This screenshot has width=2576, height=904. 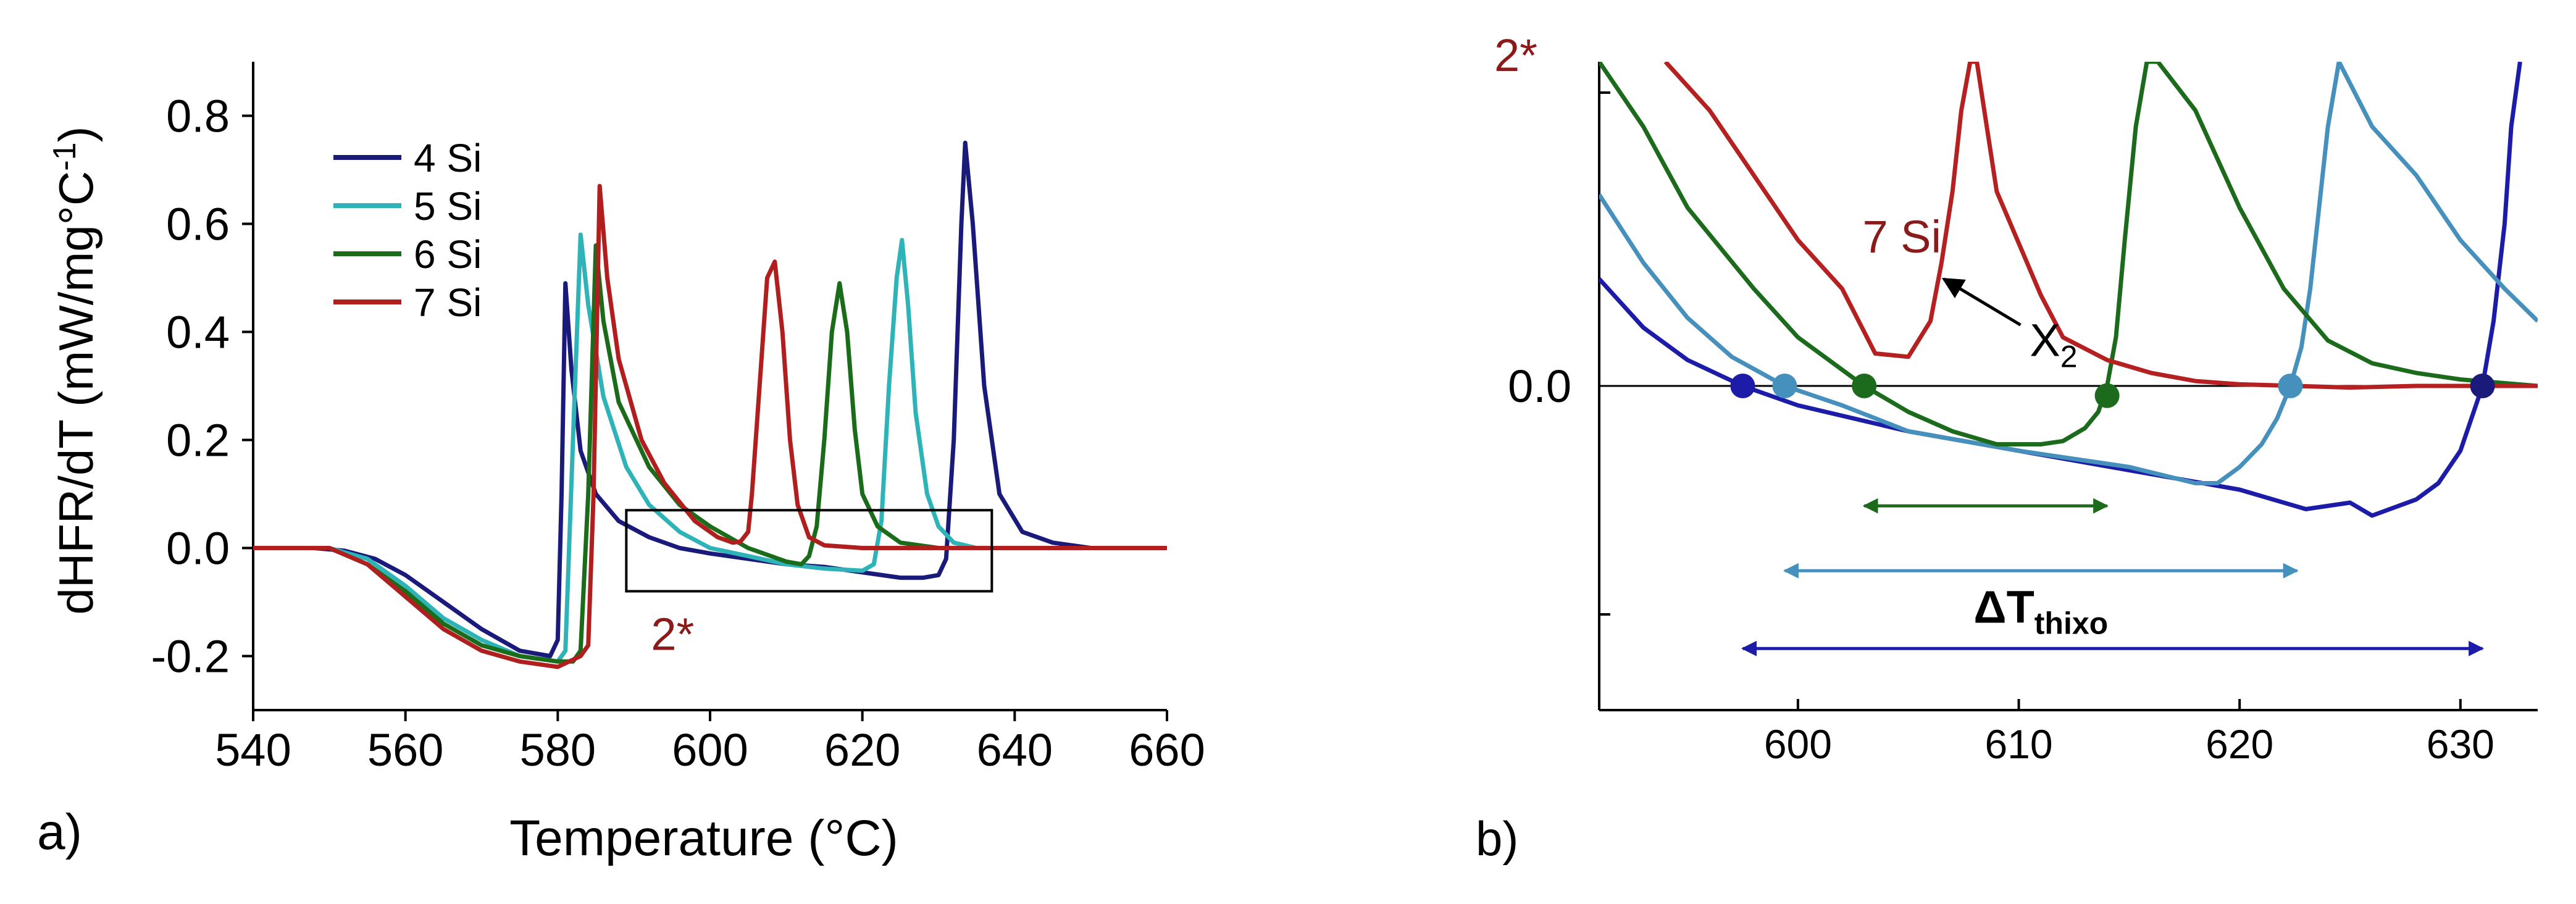 What do you see at coordinates (198, 441) in the screenshot?
I see `y-tick-label: 0.2` at bounding box center [198, 441].